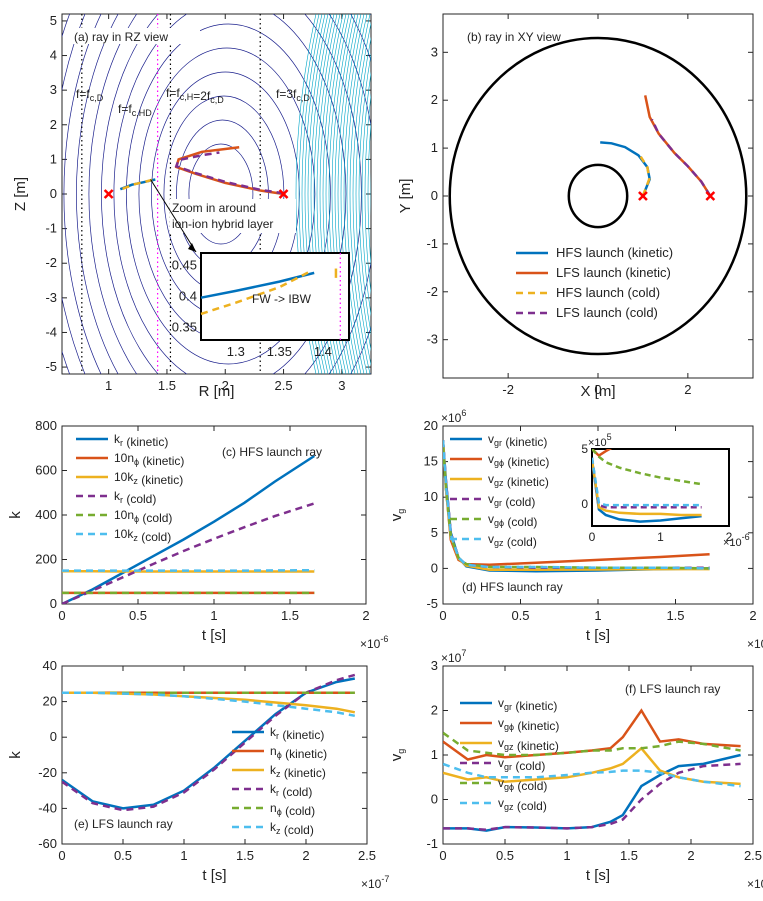  I want to click on a-inset-cold-ray, so click(255, 293).